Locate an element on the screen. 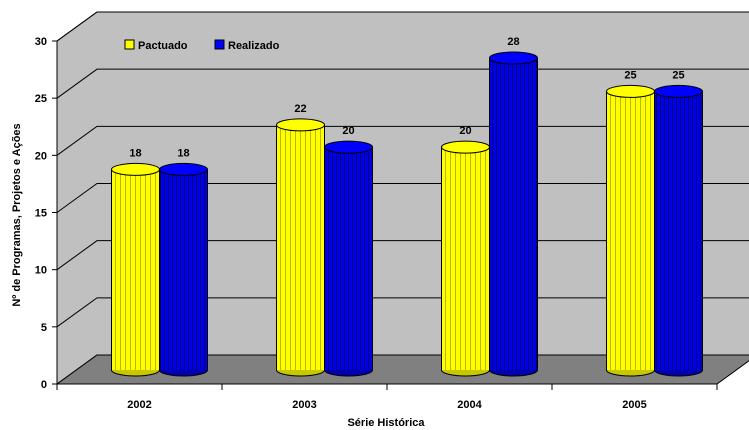  bar-realizado-2003 is located at coordinates (348, 258).